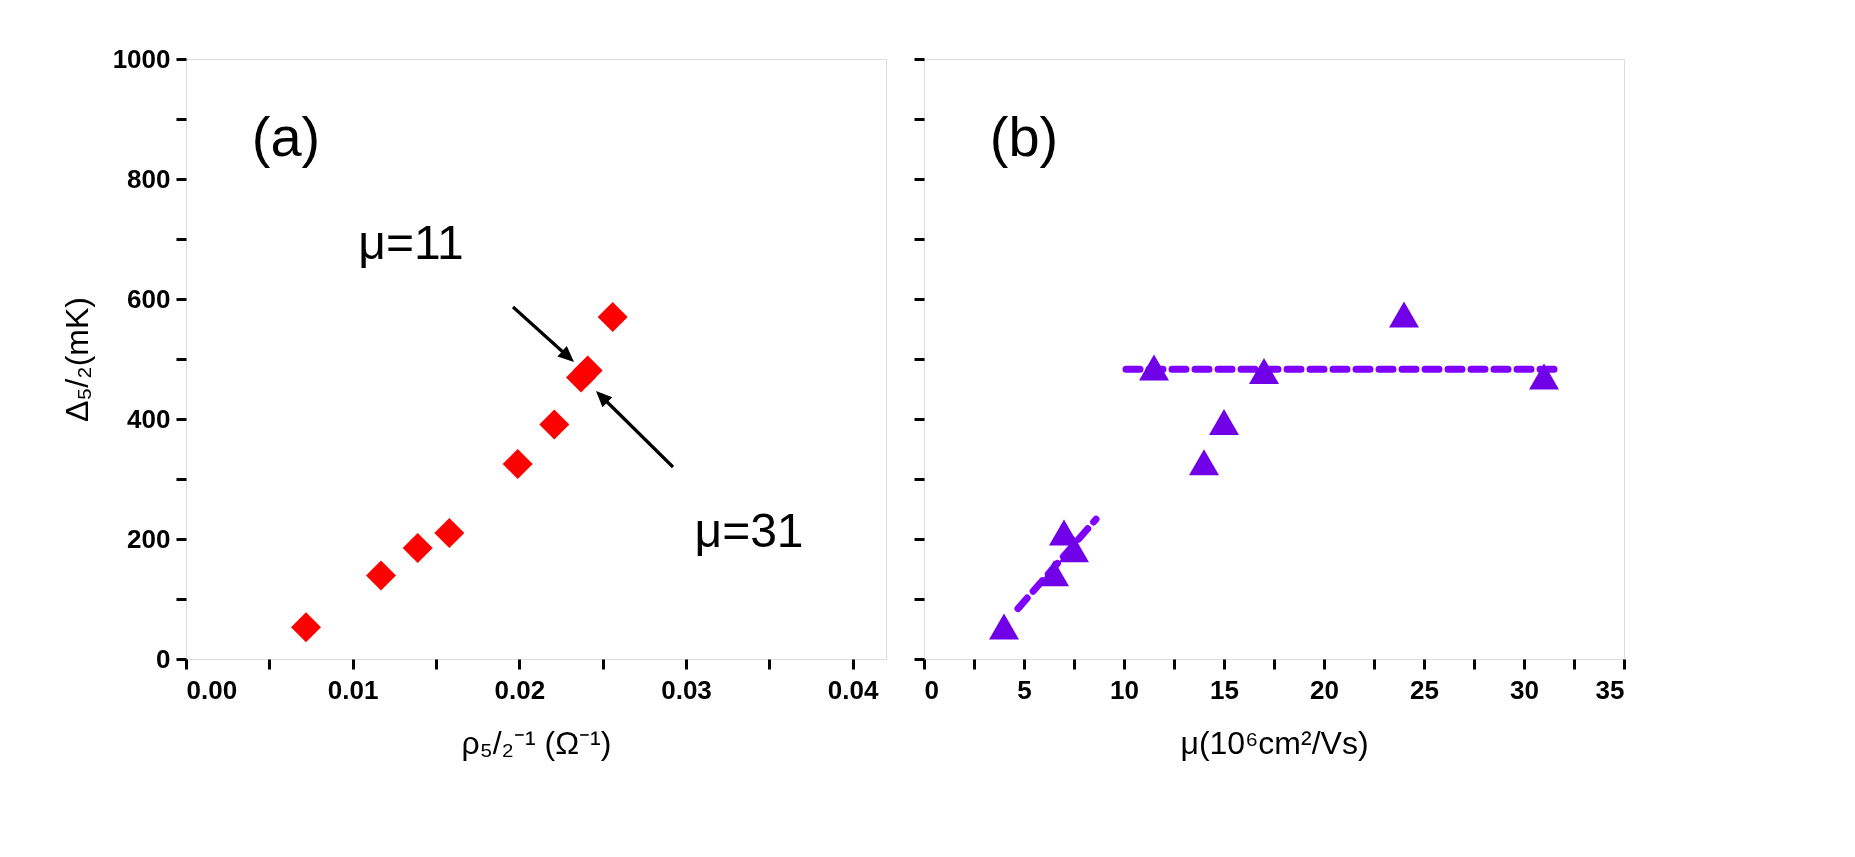  What do you see at coordinates (1124, 689) in the screenshot?
I see `x-tick-label: 10` at bounding box center [1124, 689].